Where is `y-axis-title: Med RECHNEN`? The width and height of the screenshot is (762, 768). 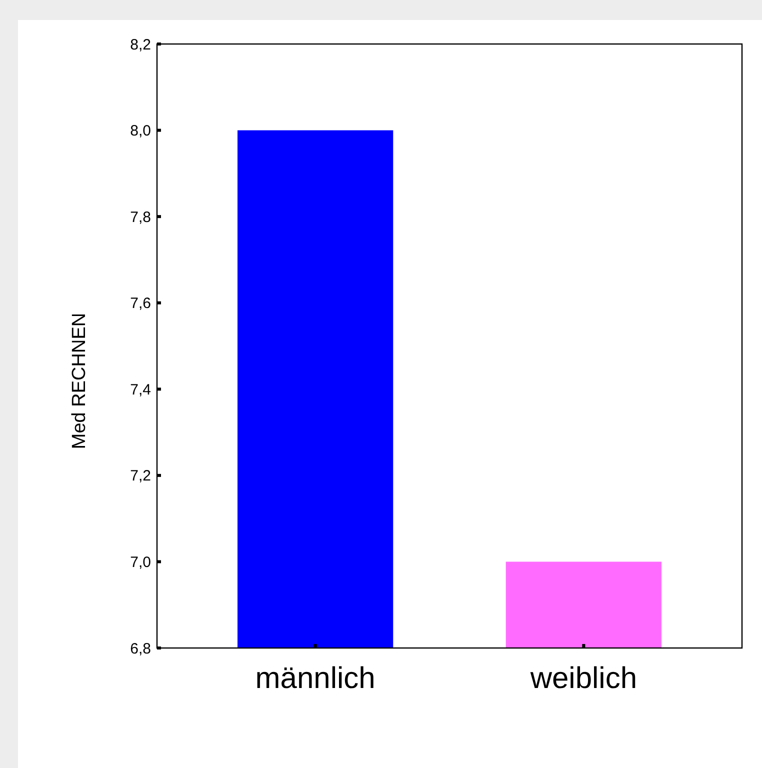
y-axis-title: Med RECHNEN is located at coordinates (79, 381).